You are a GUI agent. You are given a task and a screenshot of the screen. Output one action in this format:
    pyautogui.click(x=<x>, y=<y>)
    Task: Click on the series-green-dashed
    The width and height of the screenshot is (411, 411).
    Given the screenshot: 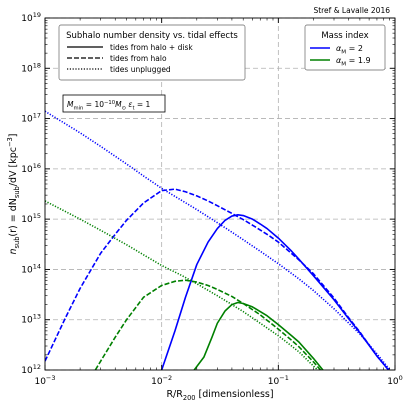 What is the action you would take?
    pyautogui.click(x=208, y=324)
    